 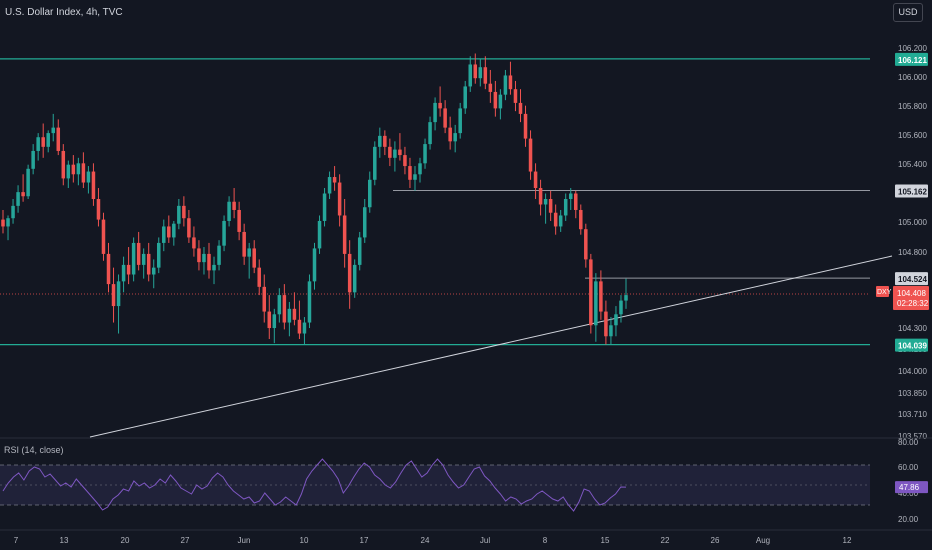 I want to click on rsi-axis-tick: 40.00, so click(x=908, y=493).